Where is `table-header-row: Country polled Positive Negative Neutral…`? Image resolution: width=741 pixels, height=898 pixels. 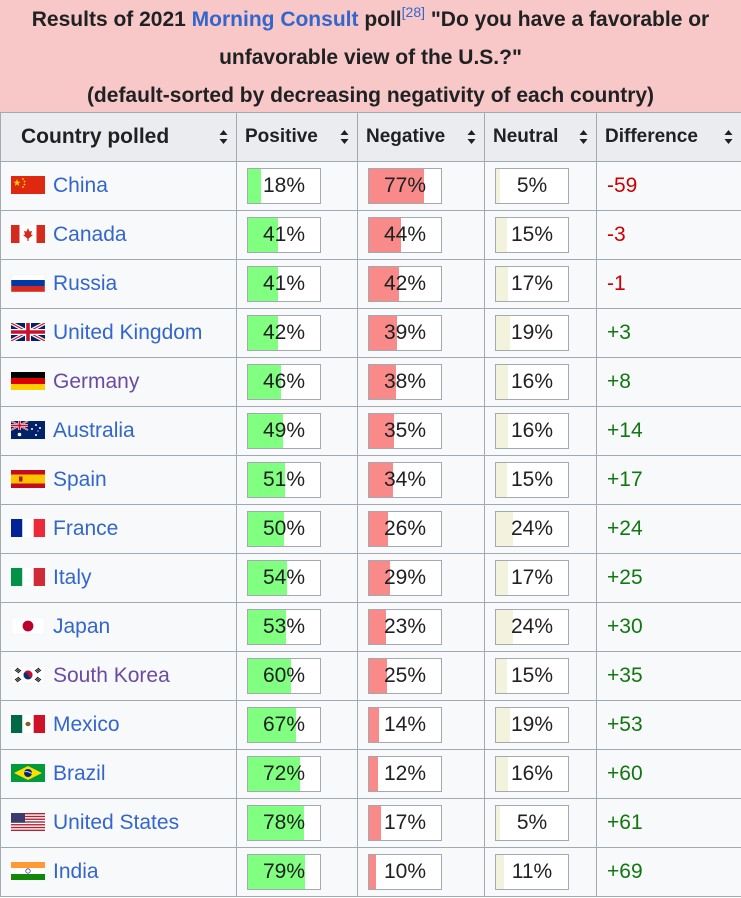 table-header-row: Country polled Positive Negative Neutral… is located at coordinates (370, 137).